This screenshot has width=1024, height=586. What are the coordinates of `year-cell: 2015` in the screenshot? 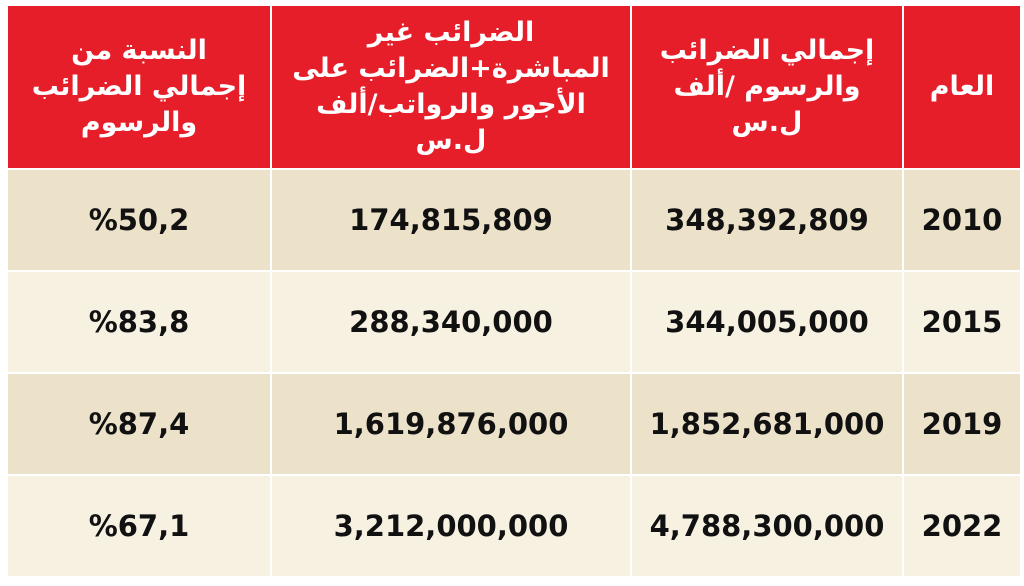 It's located at (962, 322).